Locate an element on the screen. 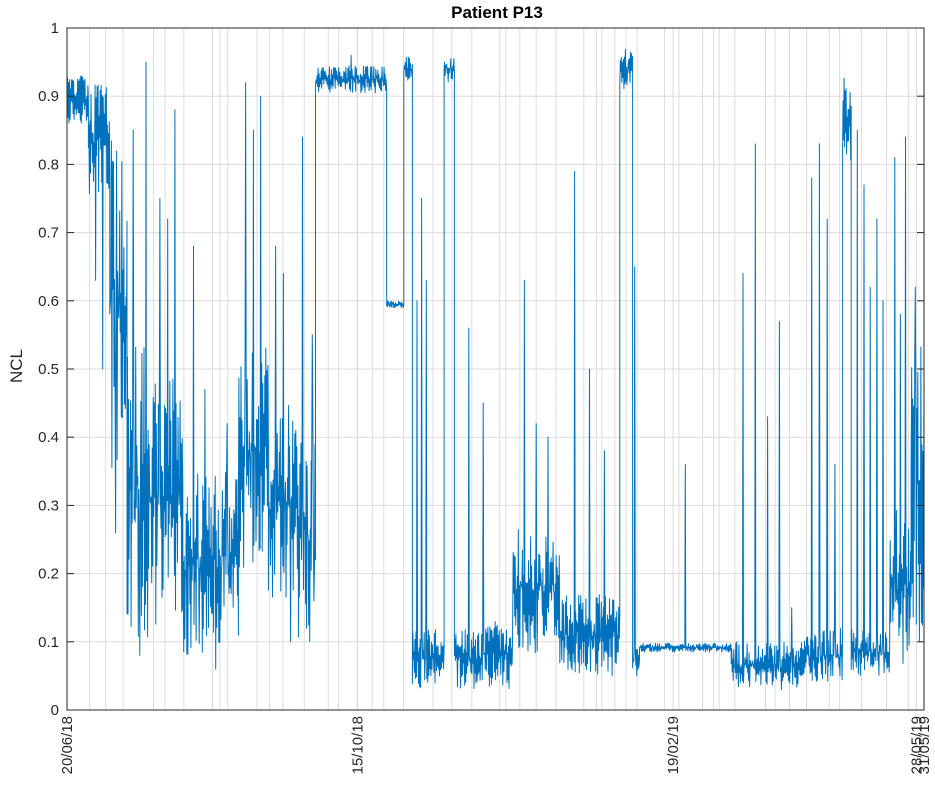 The width and height of the screenshot is (935, 797). y-tick-label: 0.7 is located at coordinates (48, 233).